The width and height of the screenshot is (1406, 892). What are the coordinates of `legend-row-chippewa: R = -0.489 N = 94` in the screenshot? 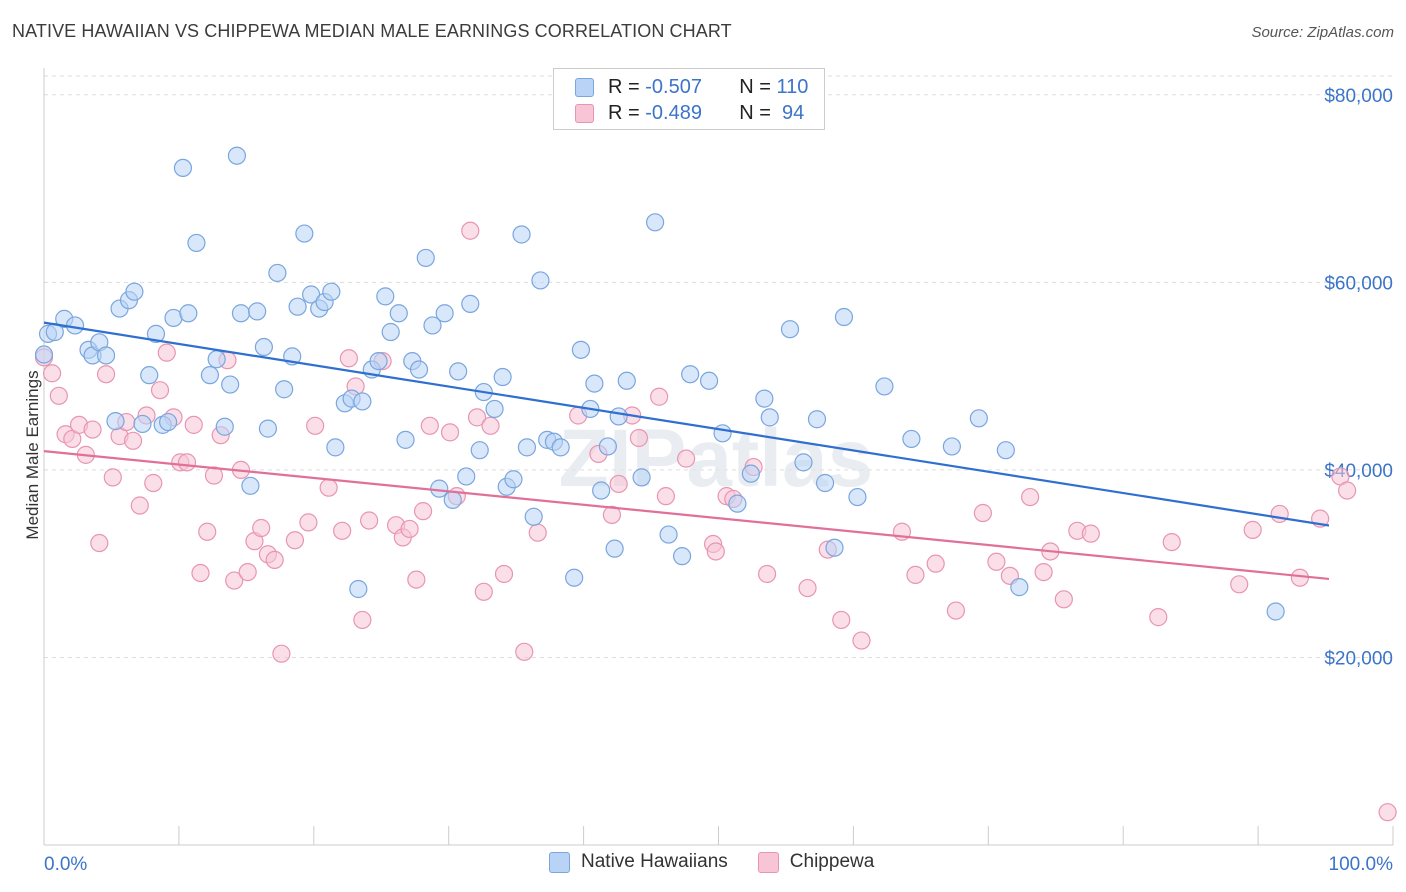 It's located at (689, 113).